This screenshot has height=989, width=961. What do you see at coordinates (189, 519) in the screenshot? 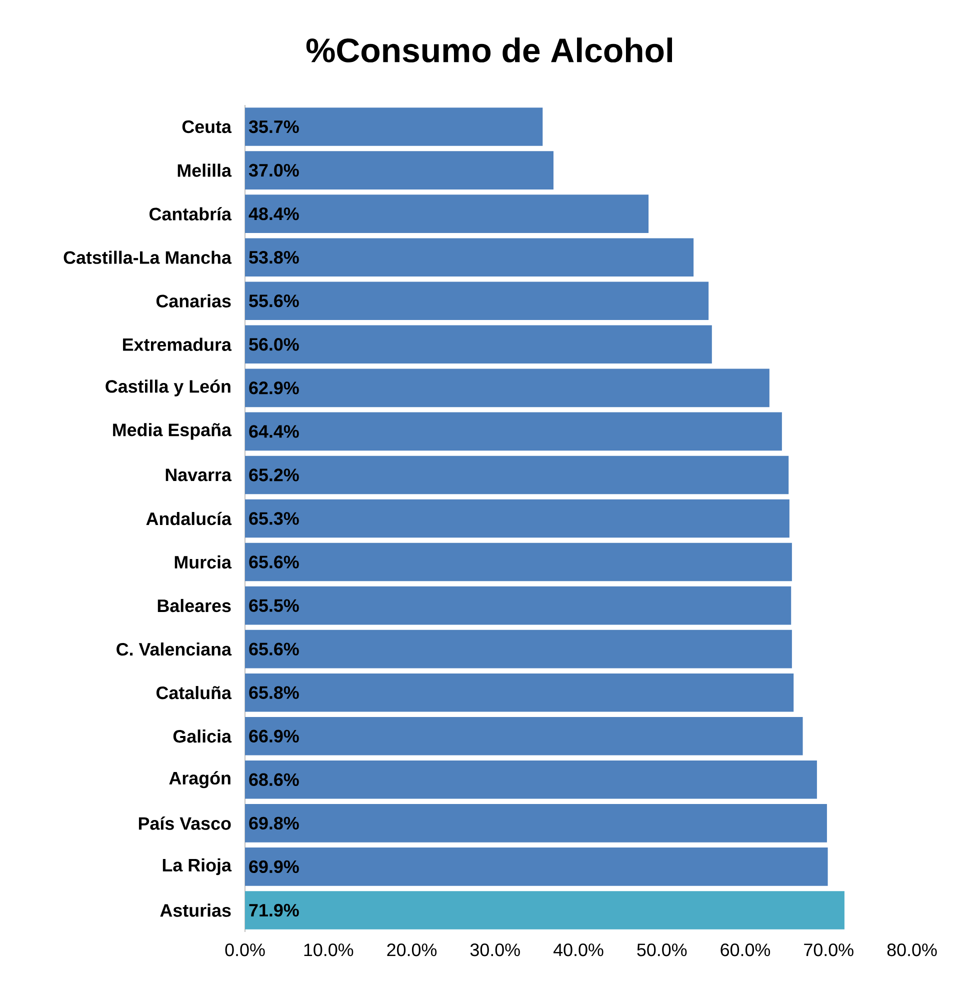
I see `y-tick-label: Andalucía` at bounding box center [189, 519].